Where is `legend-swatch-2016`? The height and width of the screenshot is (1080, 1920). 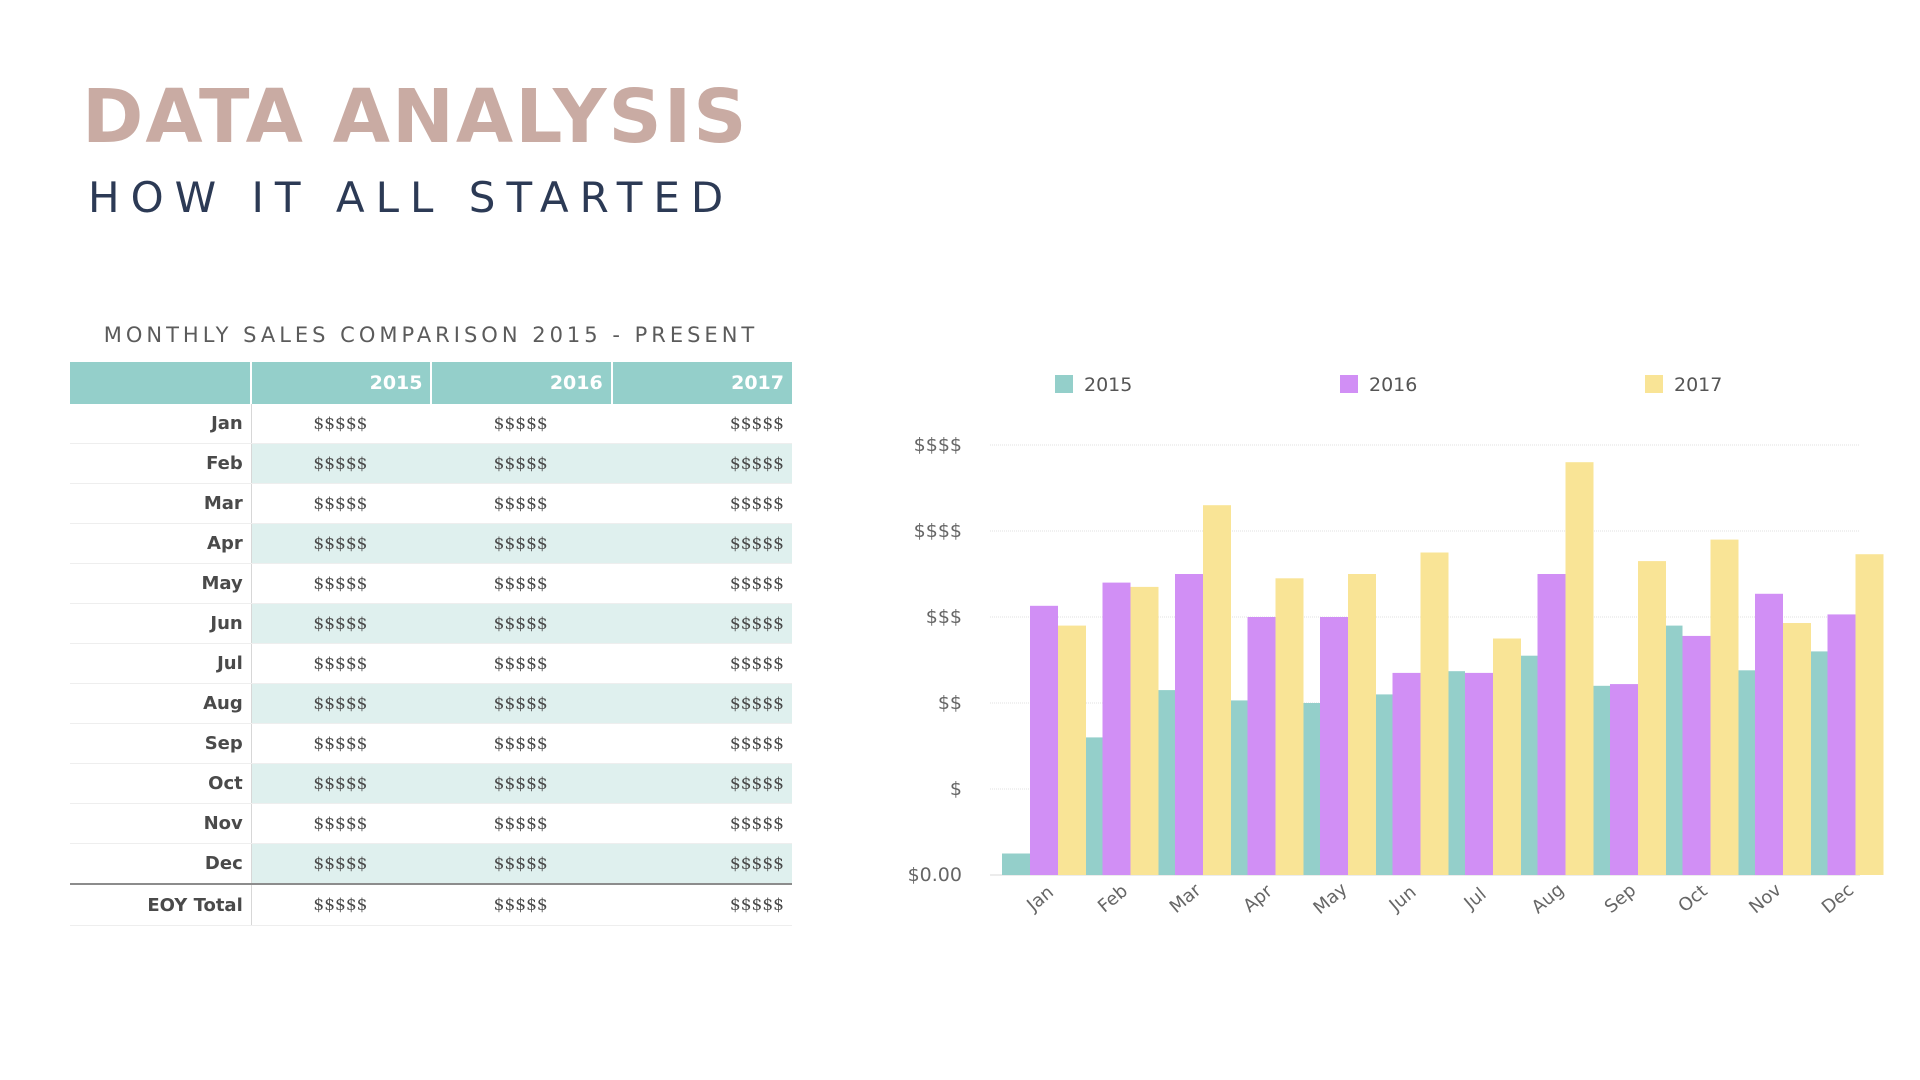 legend-swatch-2016 is located at coordinates (1349, 384).